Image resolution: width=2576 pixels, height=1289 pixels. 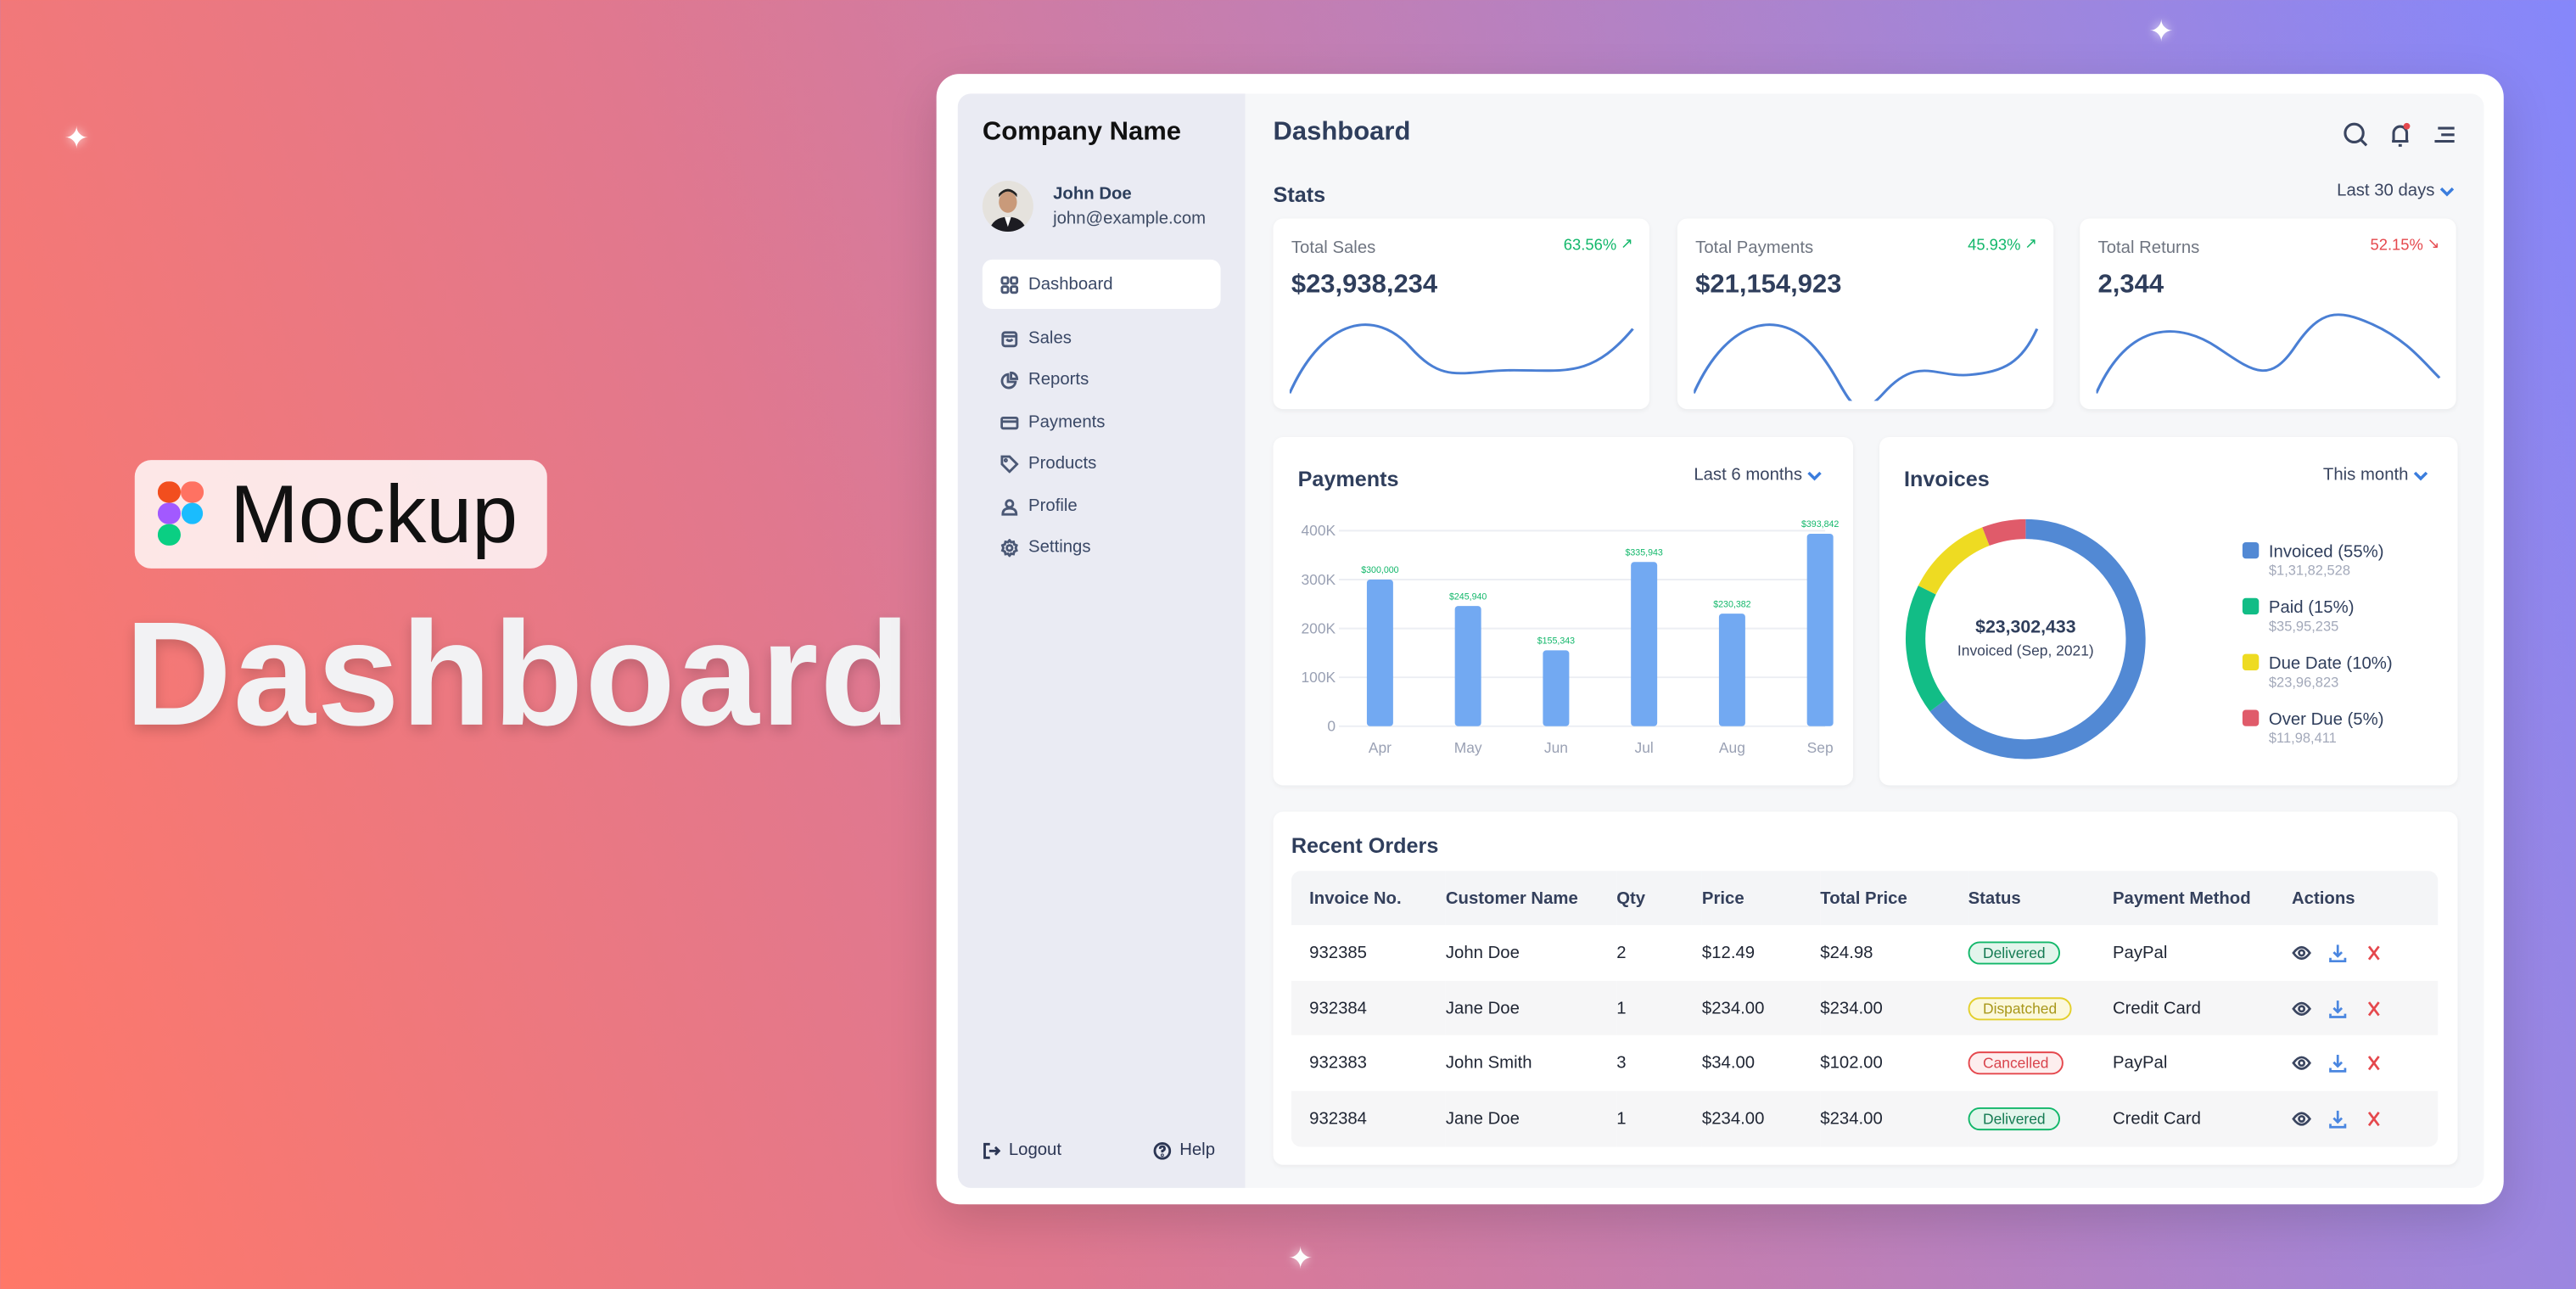 What do you see at coordinates (1365, 845) in the screenshot?
I see `recent-orders-title: Recent Orders` at bounding box center [1365, 845].